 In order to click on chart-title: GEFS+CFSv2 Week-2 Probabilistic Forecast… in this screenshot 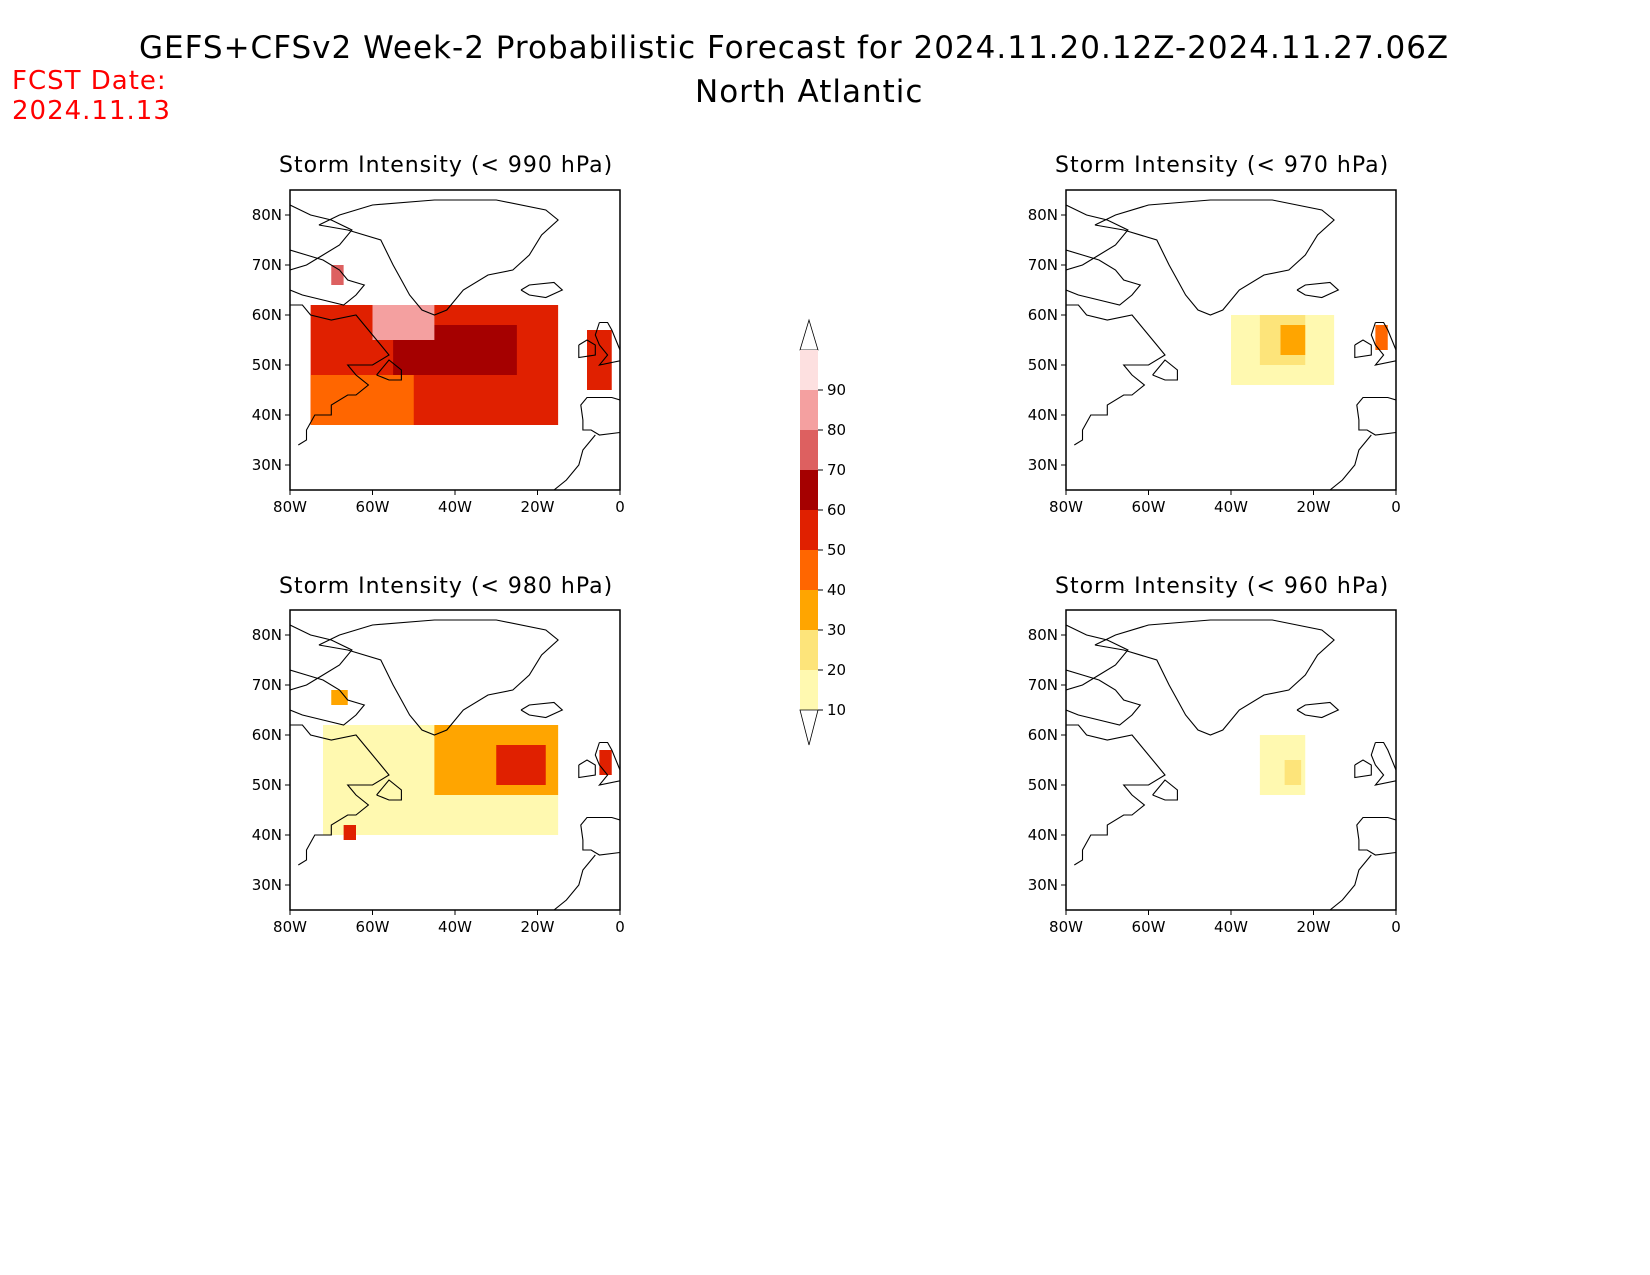, I will do `click(794, 48)`.